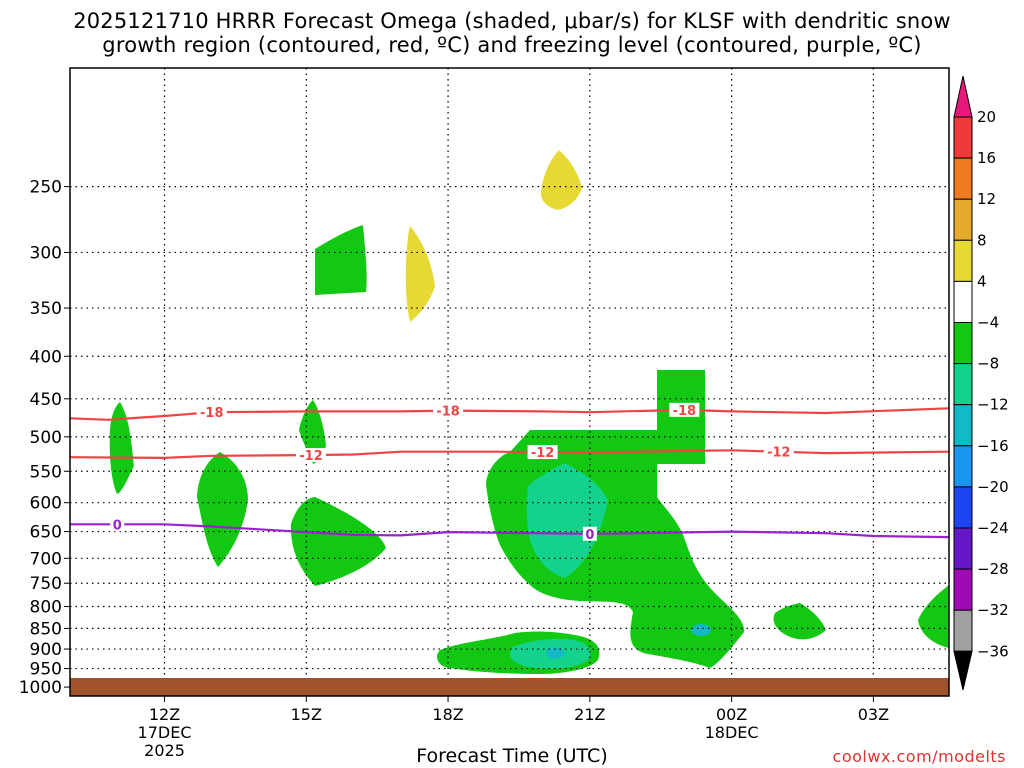 Image resolution: width=1024 pixels, height=768 pixels. I want to click on y-tick-label: 700, so click(46, 559).